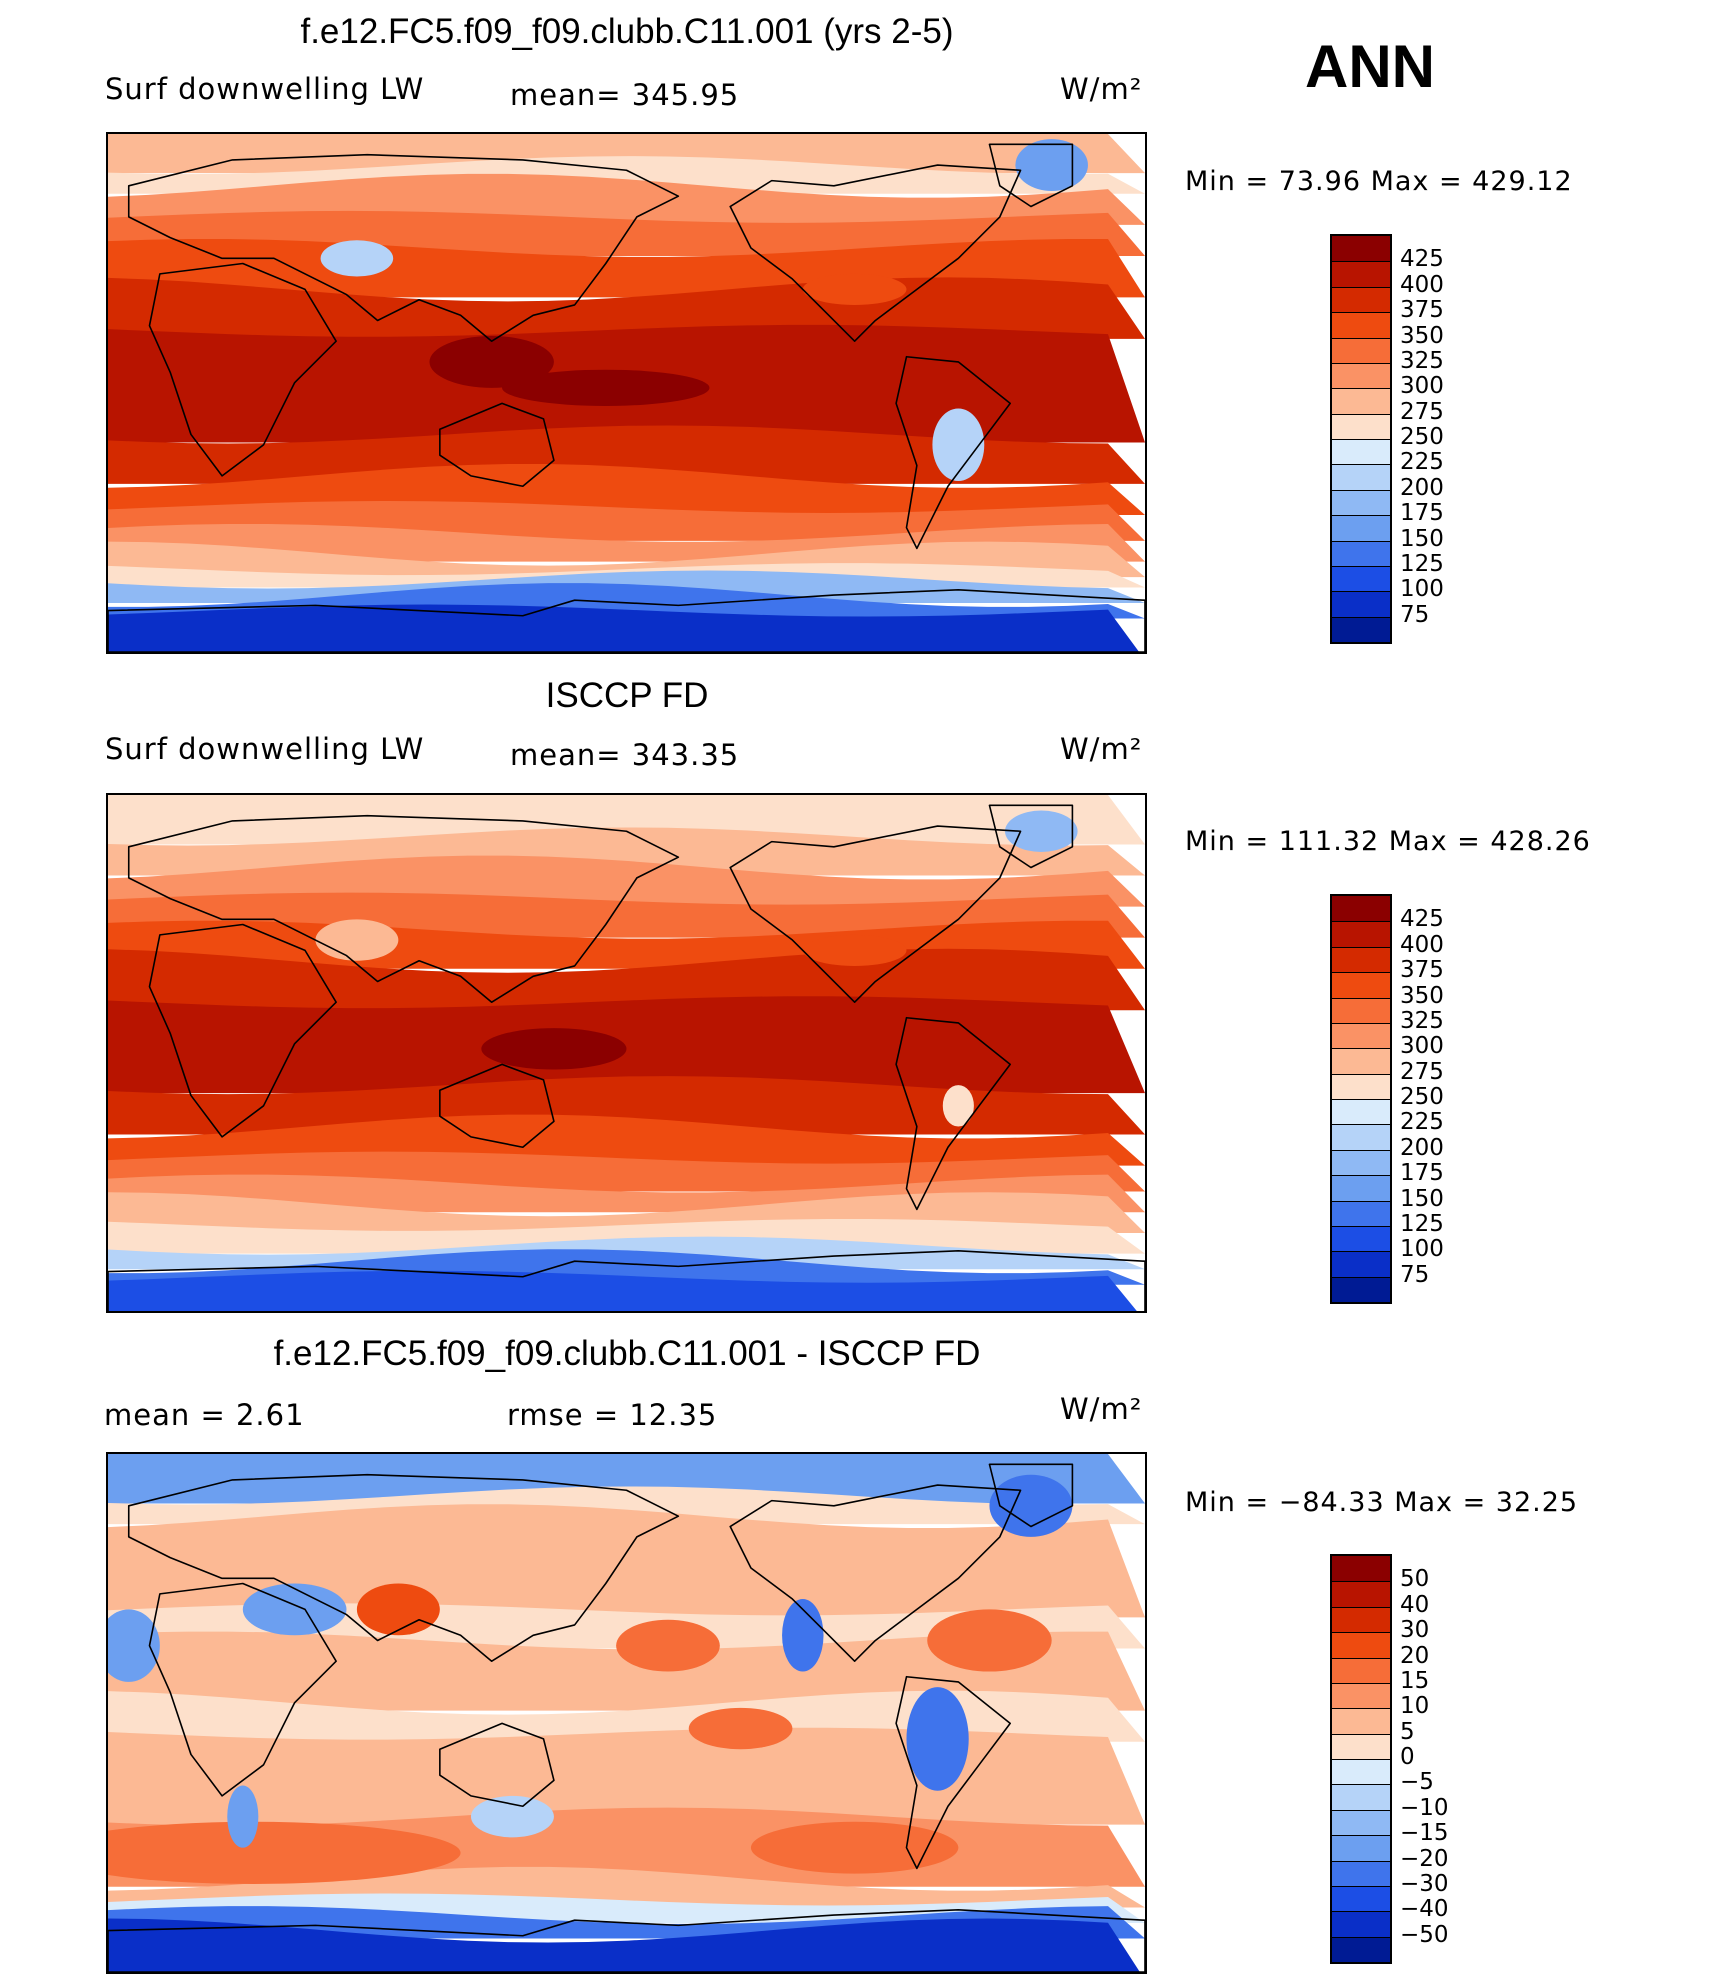 Image resolution: width=1710 pixels, height=1979 pixels. I want to click on colorbar-tick-label: −50, so click(1424, 1934).